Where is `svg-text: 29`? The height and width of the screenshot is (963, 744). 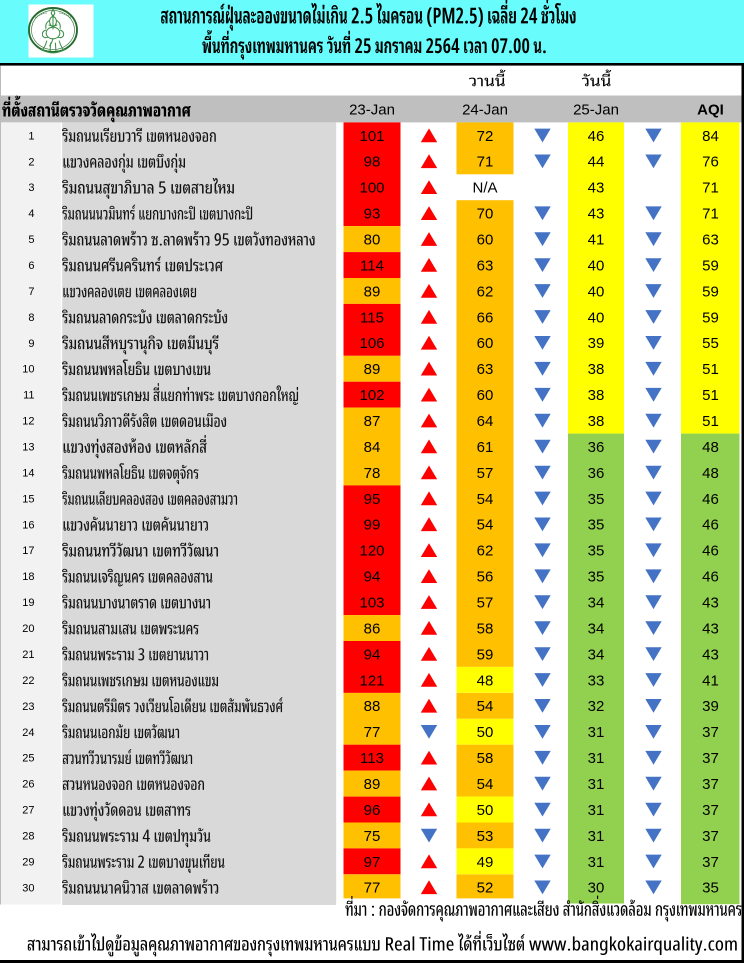 svg-text: 29 is located at coordinates (28, 862).